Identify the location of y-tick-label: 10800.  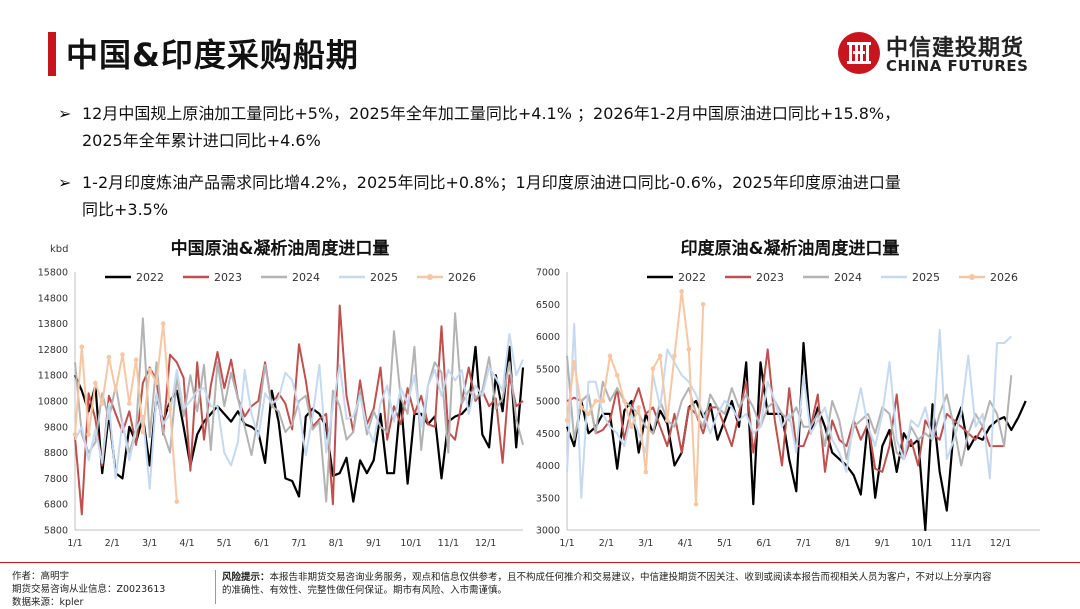
(53, 402).